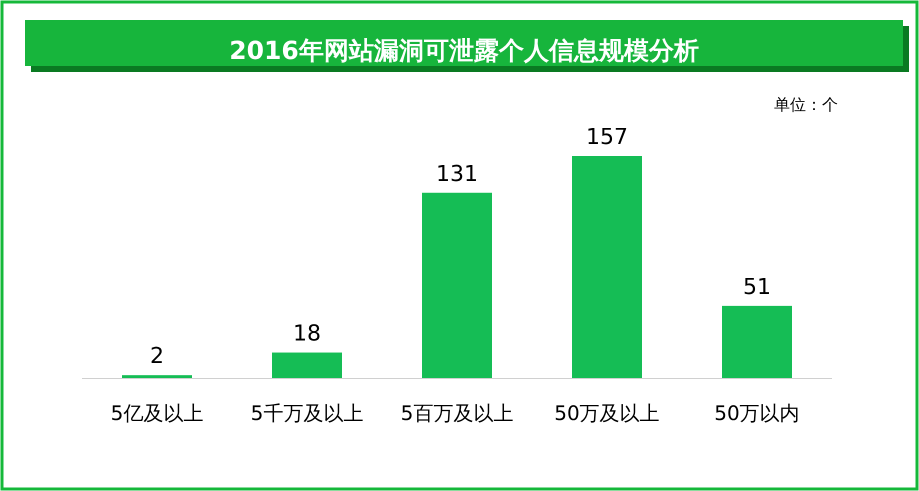  What do you see at coordinates (607, 413) in the screenshot?
I see `x-tick-label: 50万及以上` at bounding box center [607, 413].